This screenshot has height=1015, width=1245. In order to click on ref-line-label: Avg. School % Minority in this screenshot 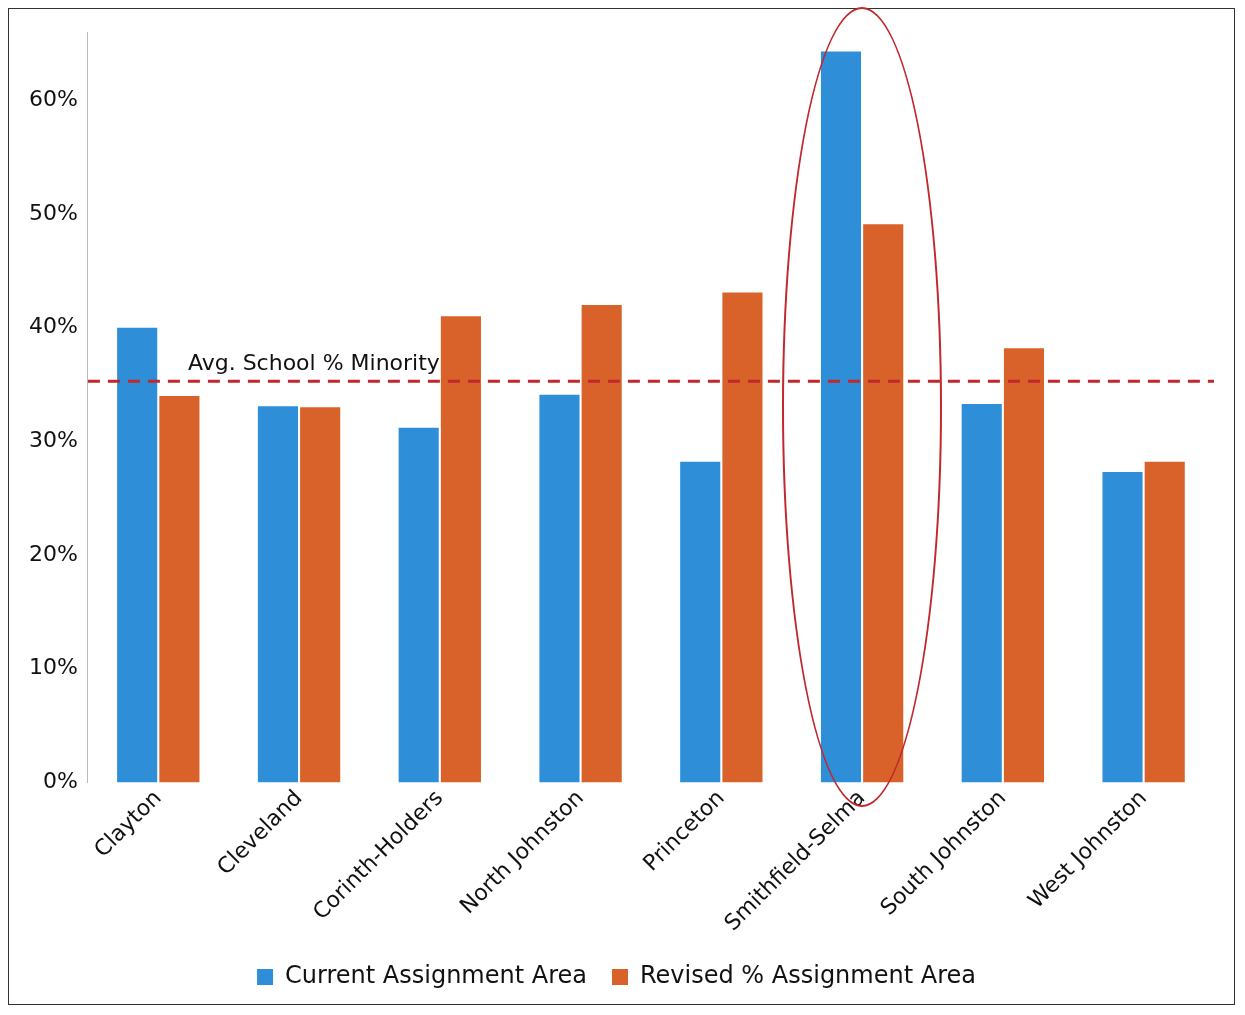, I will do `click(313, 362)`.